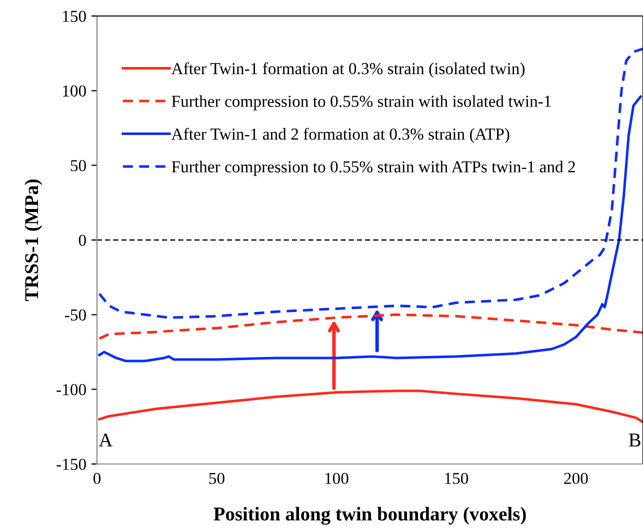  I want to click on x-tick-label: 100, so click(336, 478).